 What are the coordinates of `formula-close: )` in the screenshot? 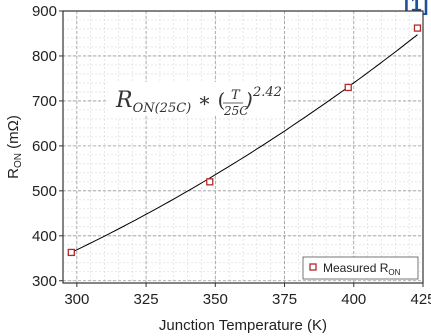 It's located at (248, 100).